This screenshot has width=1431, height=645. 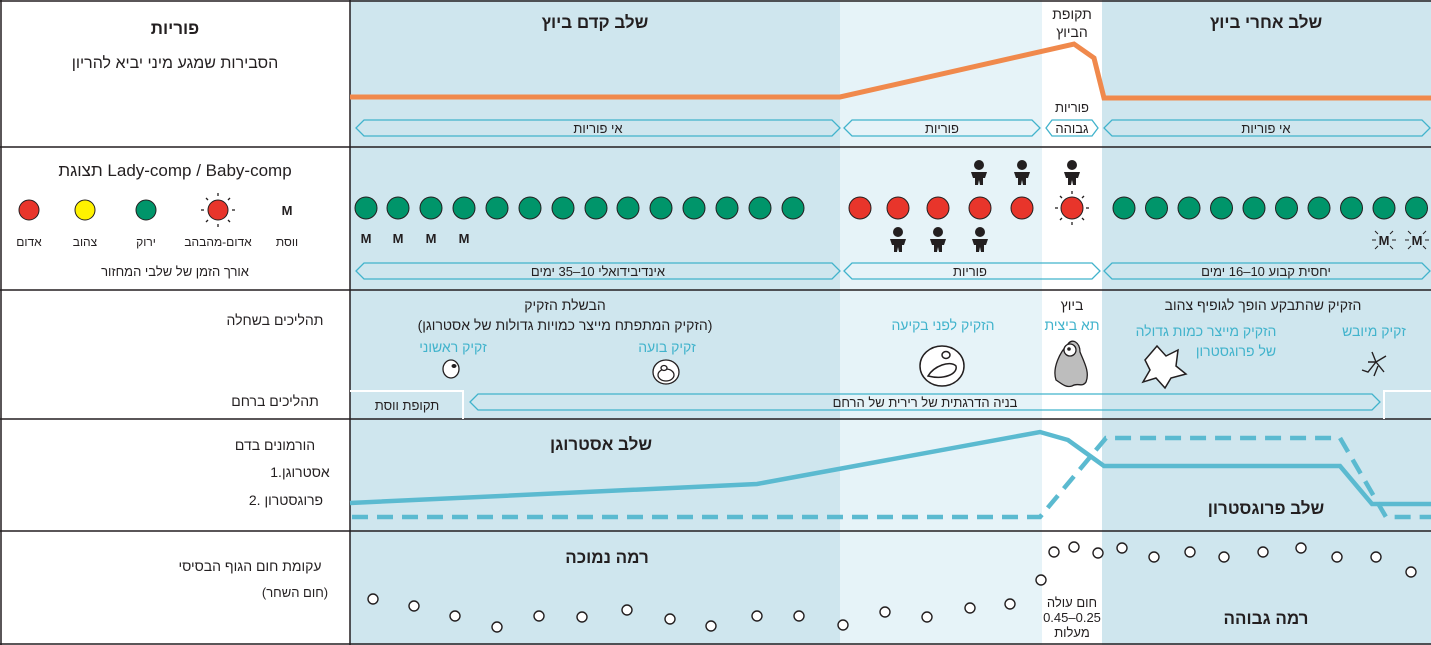 I want to click on estrogen-phase-label: שלב אסטרוגן, so click(x=601, y=444).